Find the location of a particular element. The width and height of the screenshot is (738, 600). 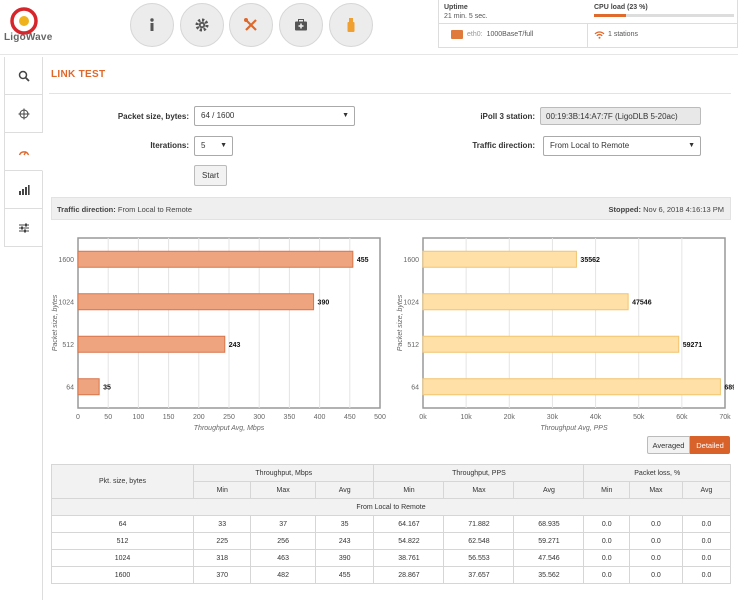

cell-mbps-max: 37 is located at coordinates (283, 524).